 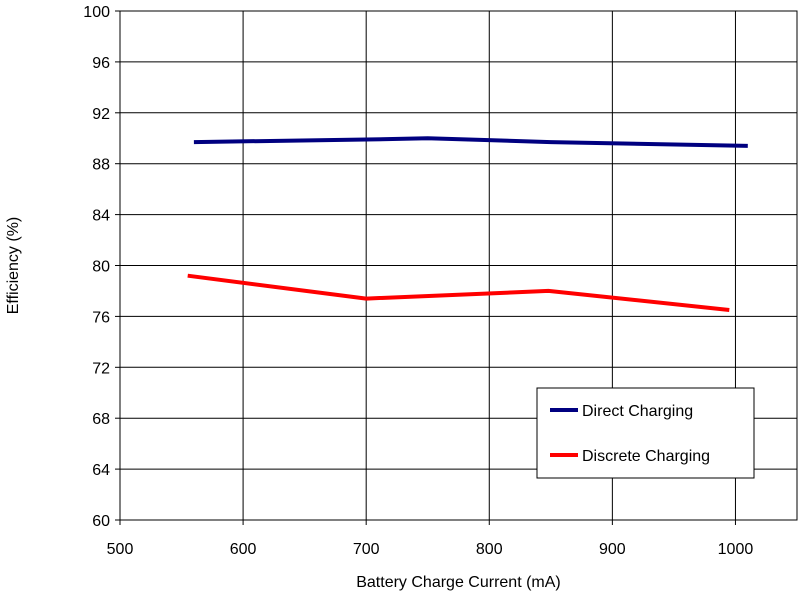 What do you see at coordinates (458, 582) in the screenshot?
I see `x-axis-title: Battery Charge Current (mA)` at bounding box center [458, 582].